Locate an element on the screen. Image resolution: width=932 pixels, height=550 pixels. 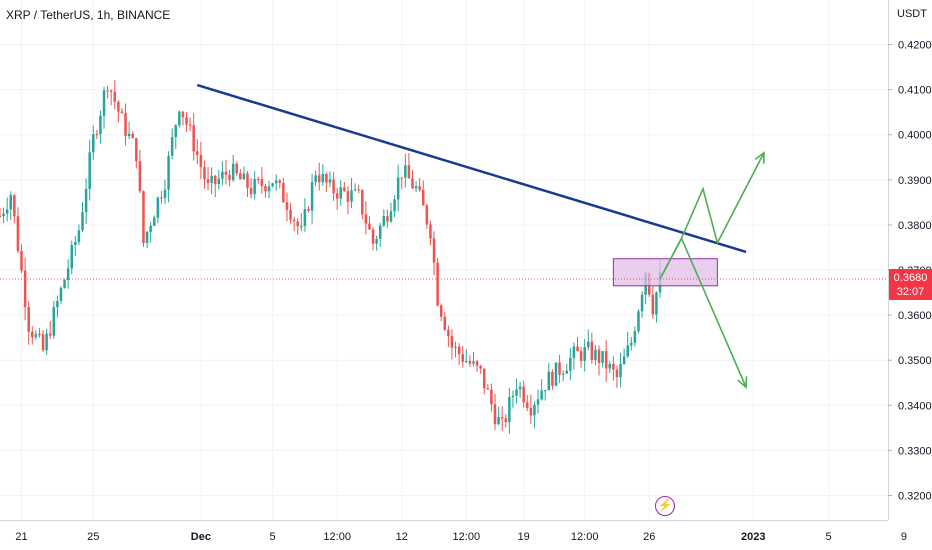
lightning-icon: ⚡ is located at coordinates (665, 506).